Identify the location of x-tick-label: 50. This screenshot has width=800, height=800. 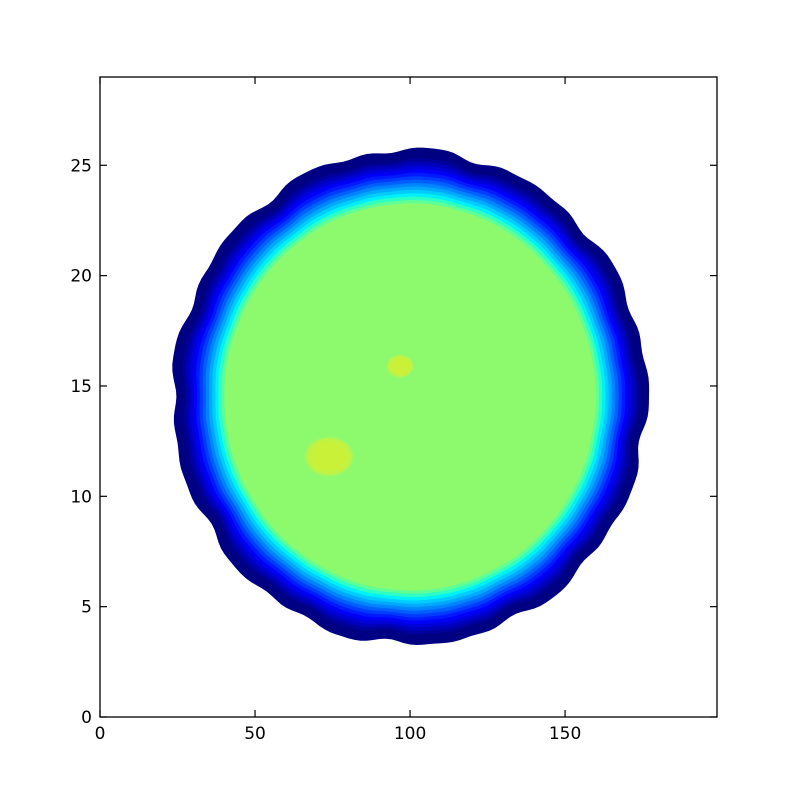
(255, 734).